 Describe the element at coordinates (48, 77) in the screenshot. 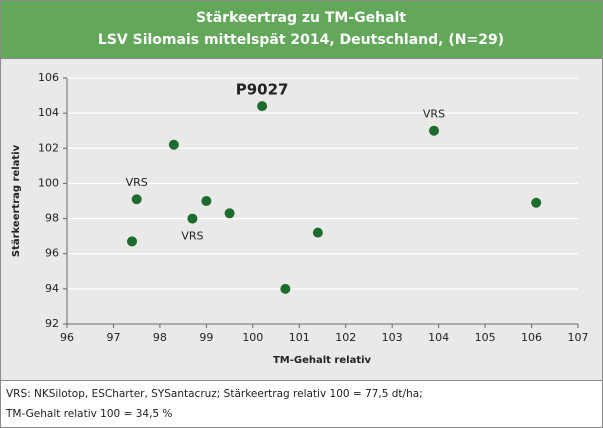

I see `y-tick-label: 106` at that location.